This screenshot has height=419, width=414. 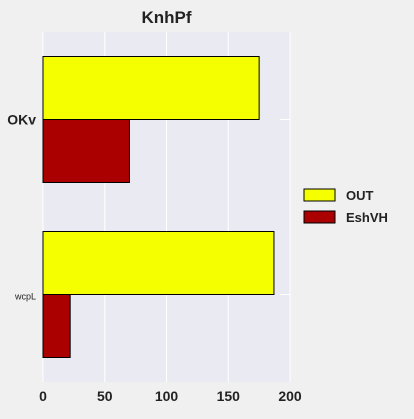 What do you see at coordinates (56, 326) in the screenshot?
I see `bar-EshVH-wcpL` at bounding box center [56, 326].